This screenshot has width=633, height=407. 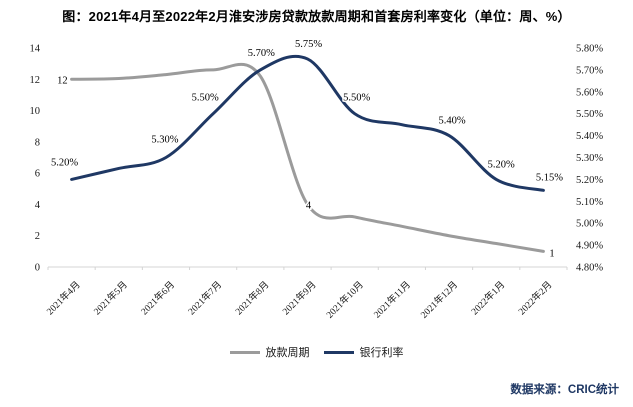 I want to click on right-axis-tick-label: 4.80%, so click(x=589, y=268).